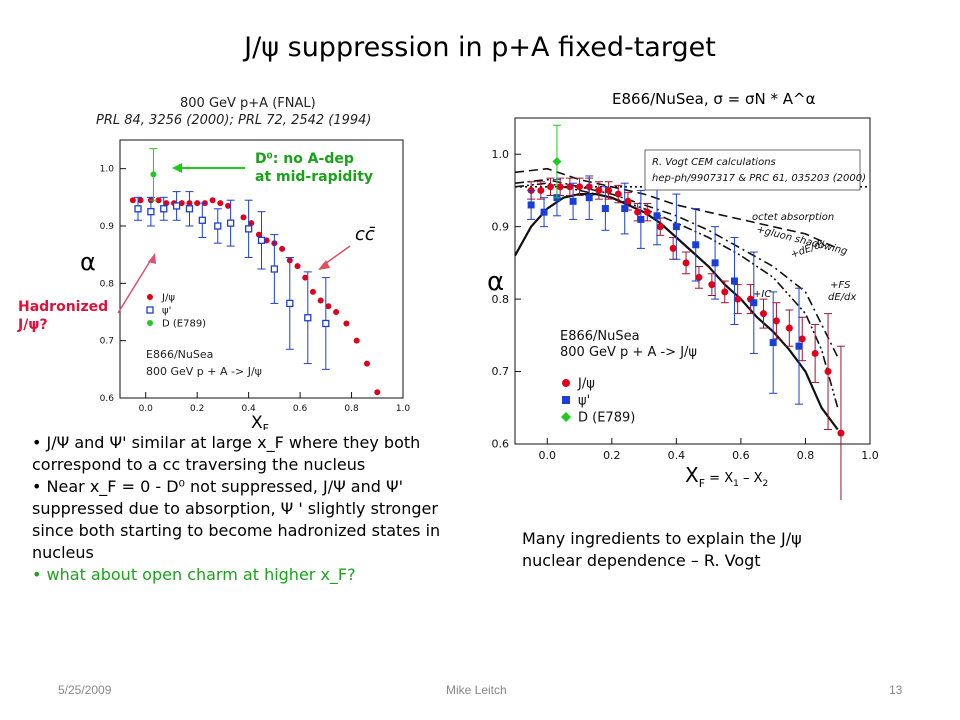 This screenshot has height=720, width=960. I want to click on hadronized-annotation-line2: J/ψ?, so click(33, 325).